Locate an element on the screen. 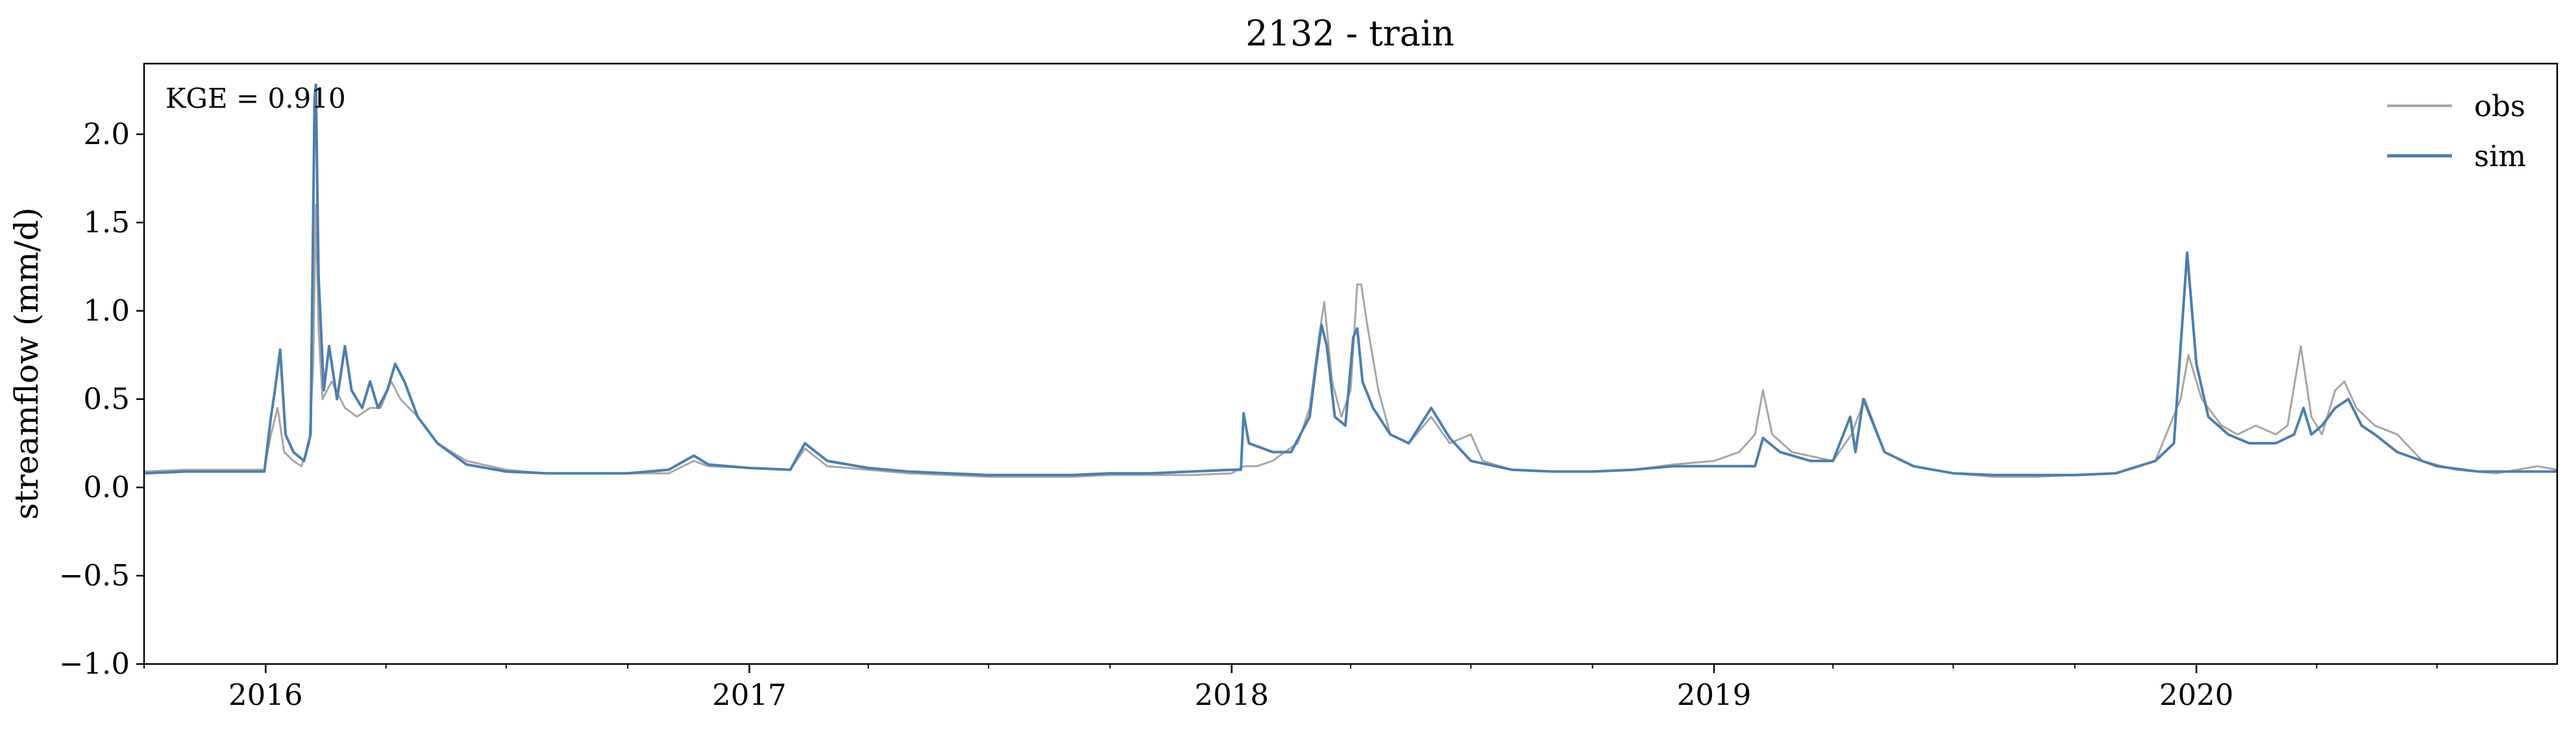  legend-label-sim: sim is located at coordinates (2500, 156).